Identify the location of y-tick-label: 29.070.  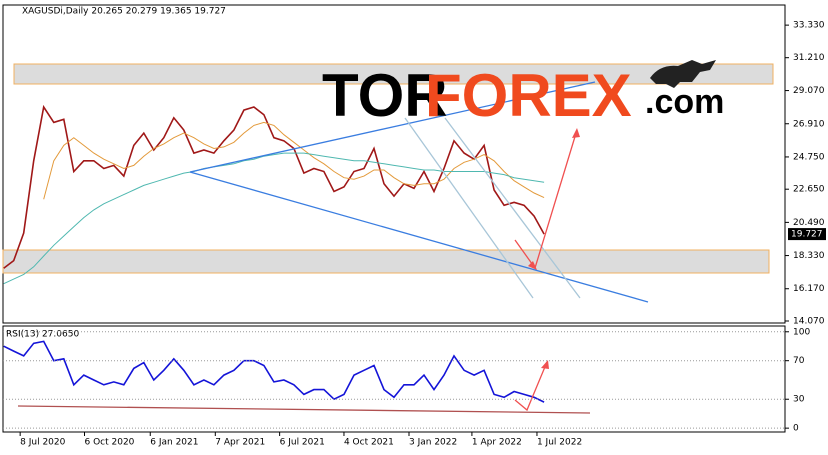
(809, 91).